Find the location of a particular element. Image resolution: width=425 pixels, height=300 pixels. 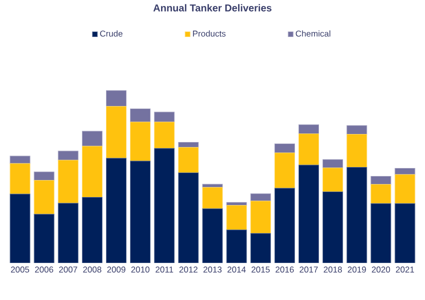

x-tick-label: 2012 is located at coordinates (188, 269).